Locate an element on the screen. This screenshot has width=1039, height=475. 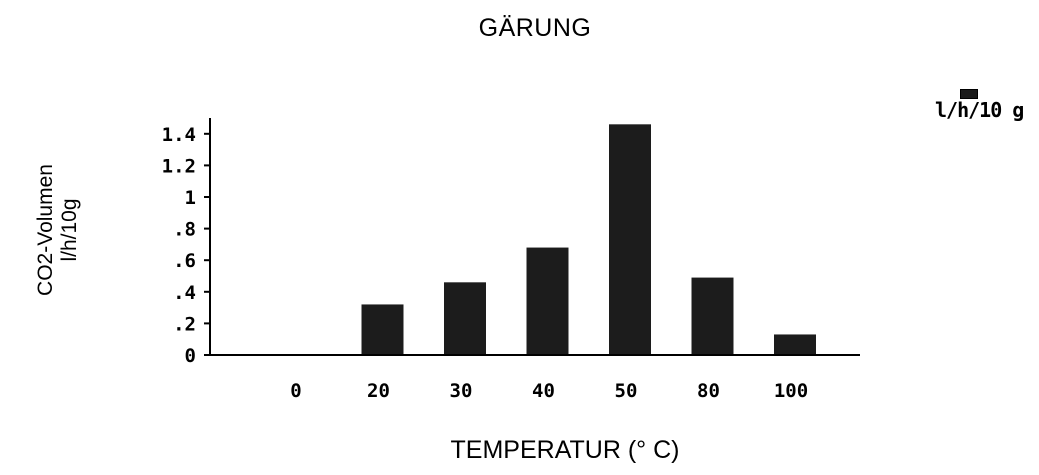
chart-title: GÄRUNG is located at coordinates (535, 28).